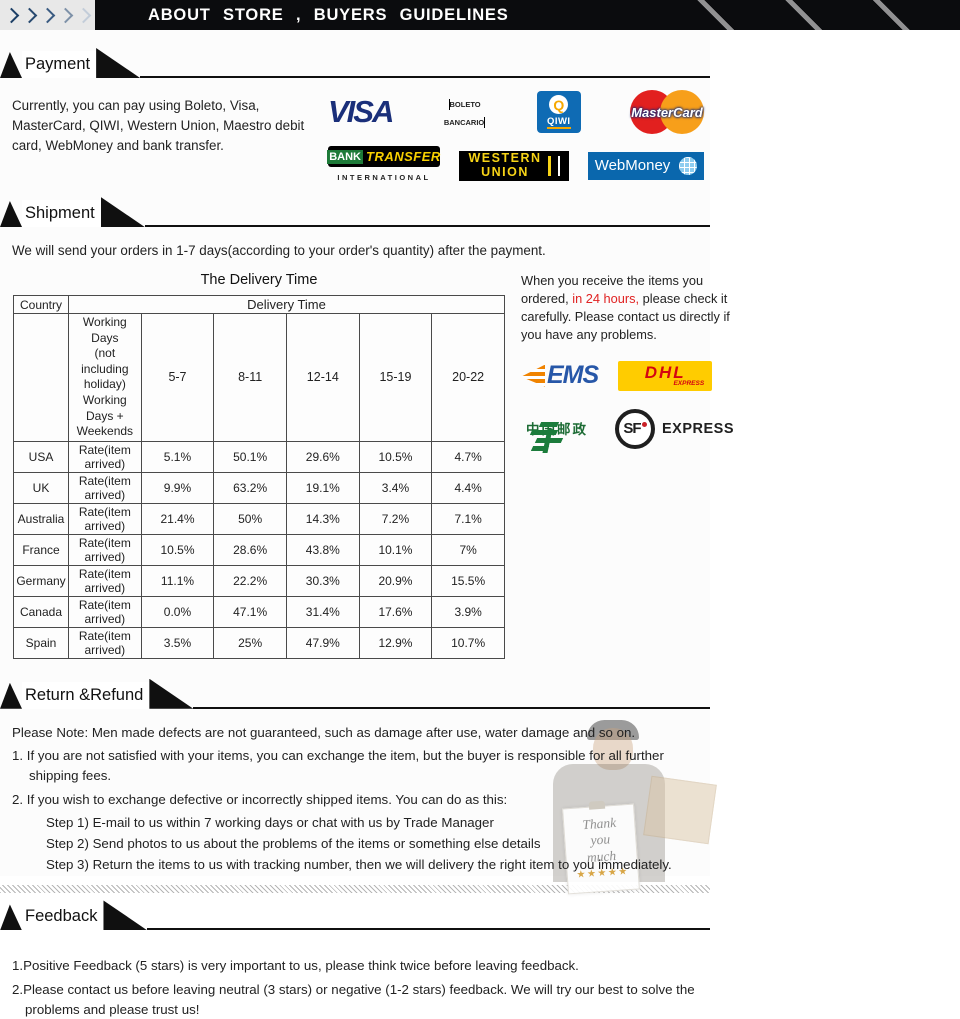 This screenshot has width=960, height=1019. I want to click on ems-logo-icon: EMS, so click(560, 375).